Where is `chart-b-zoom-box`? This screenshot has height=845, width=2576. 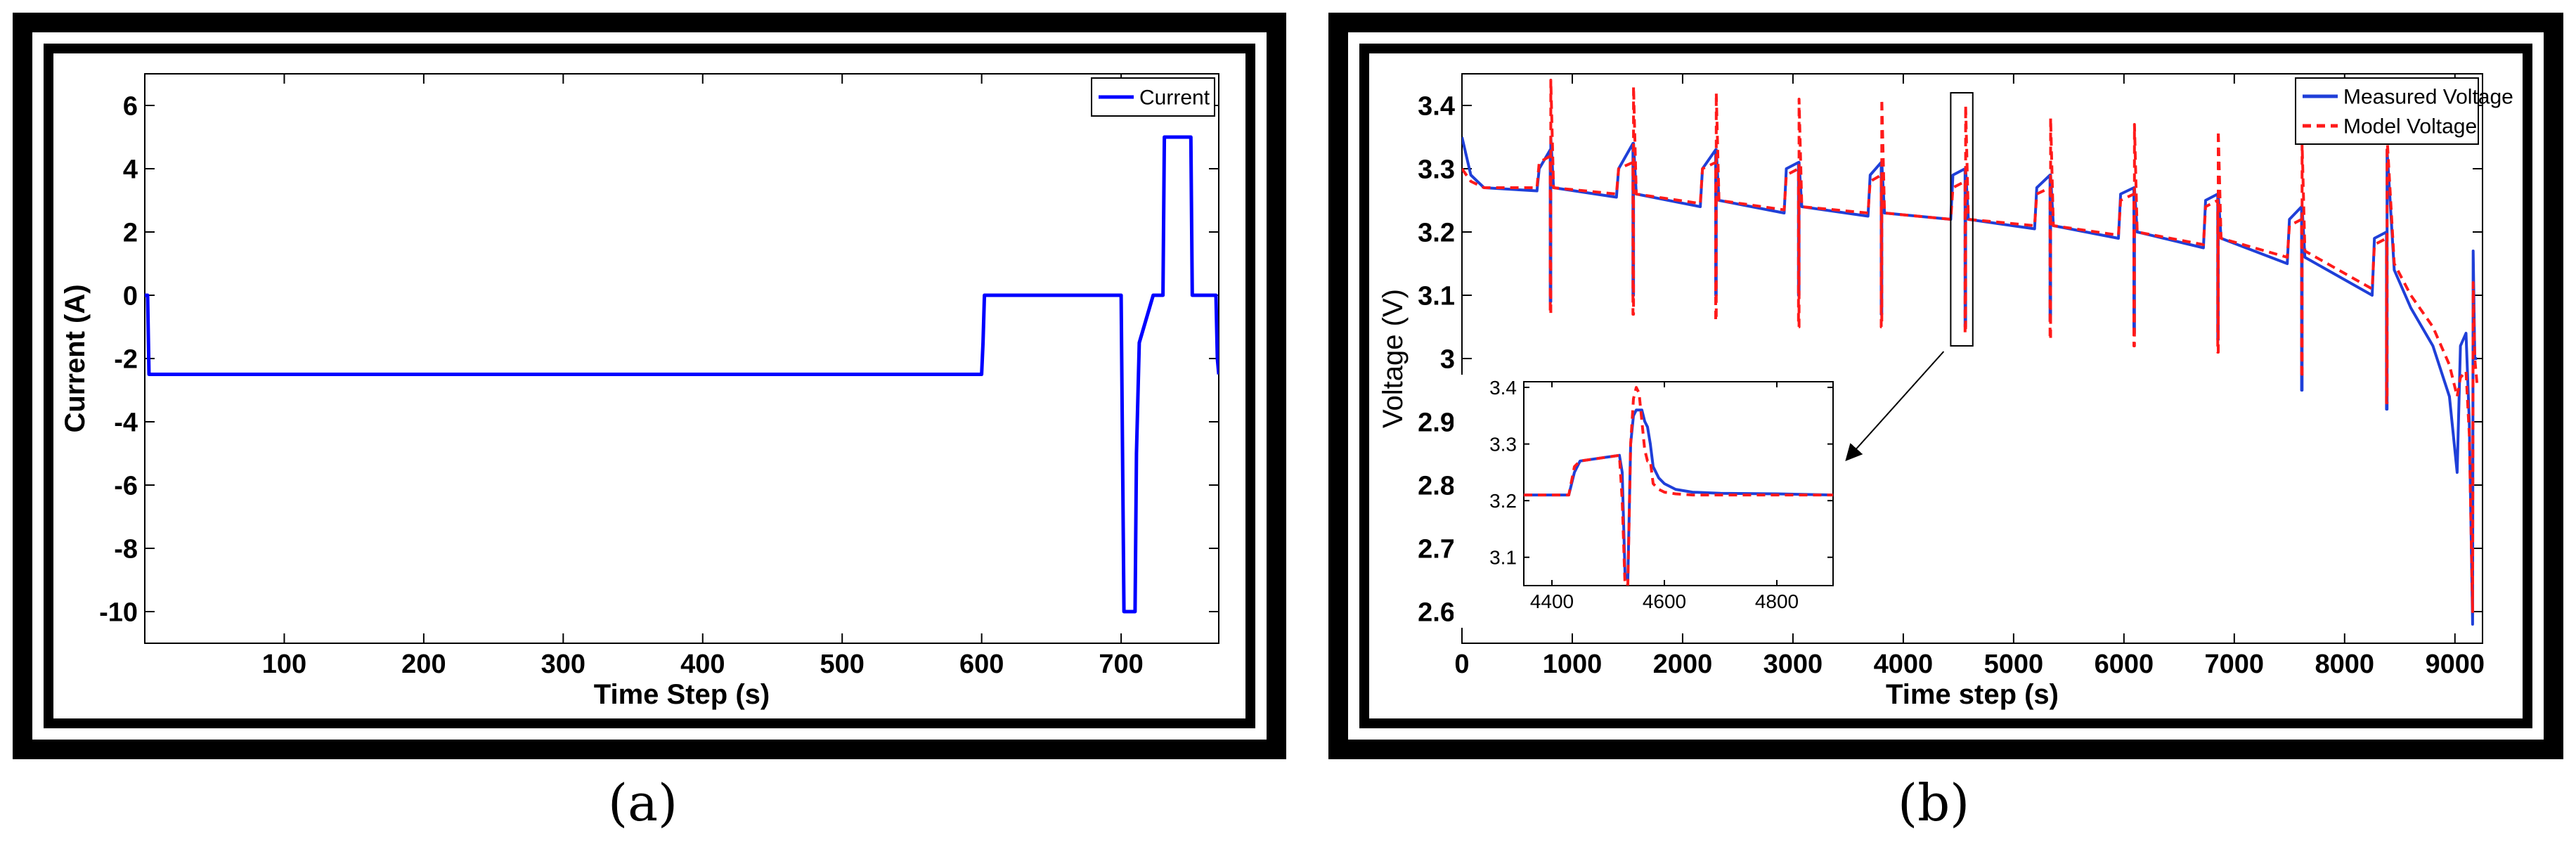 chart-b-zoom-box is located at coordinates (1962, 220).